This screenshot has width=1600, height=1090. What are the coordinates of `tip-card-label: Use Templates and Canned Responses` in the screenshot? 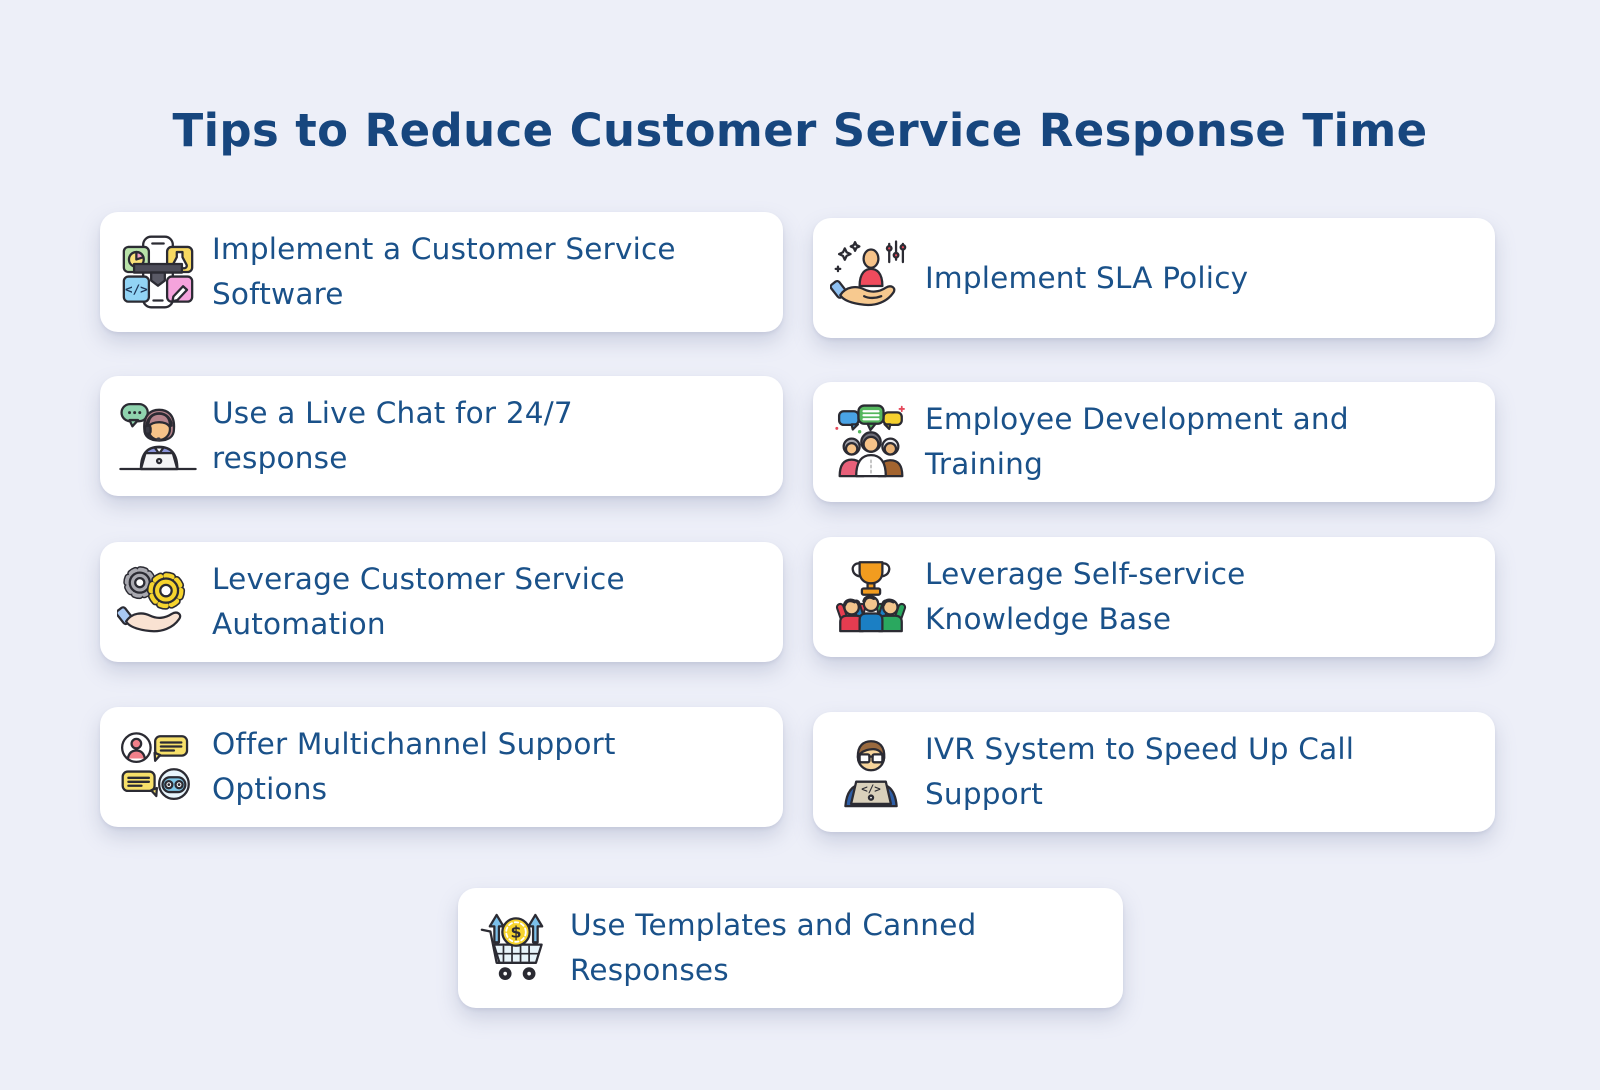 It's located at (773, 947).